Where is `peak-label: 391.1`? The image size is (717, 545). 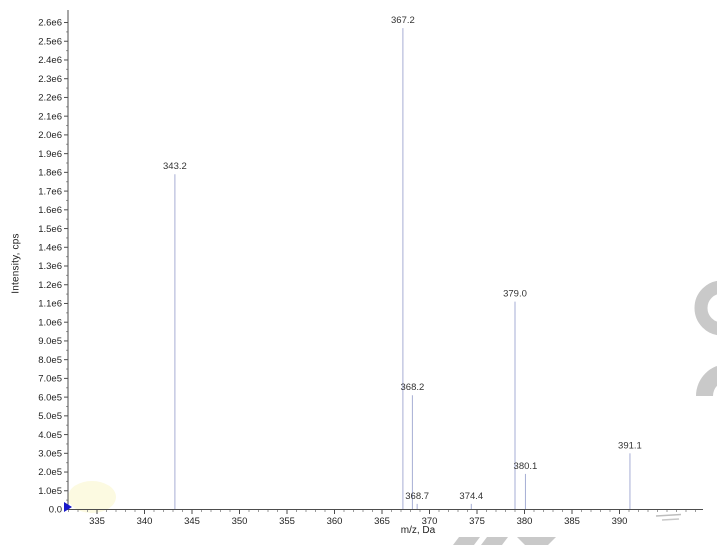
peak-label: 391.1 is located at coordinates (630, 445).